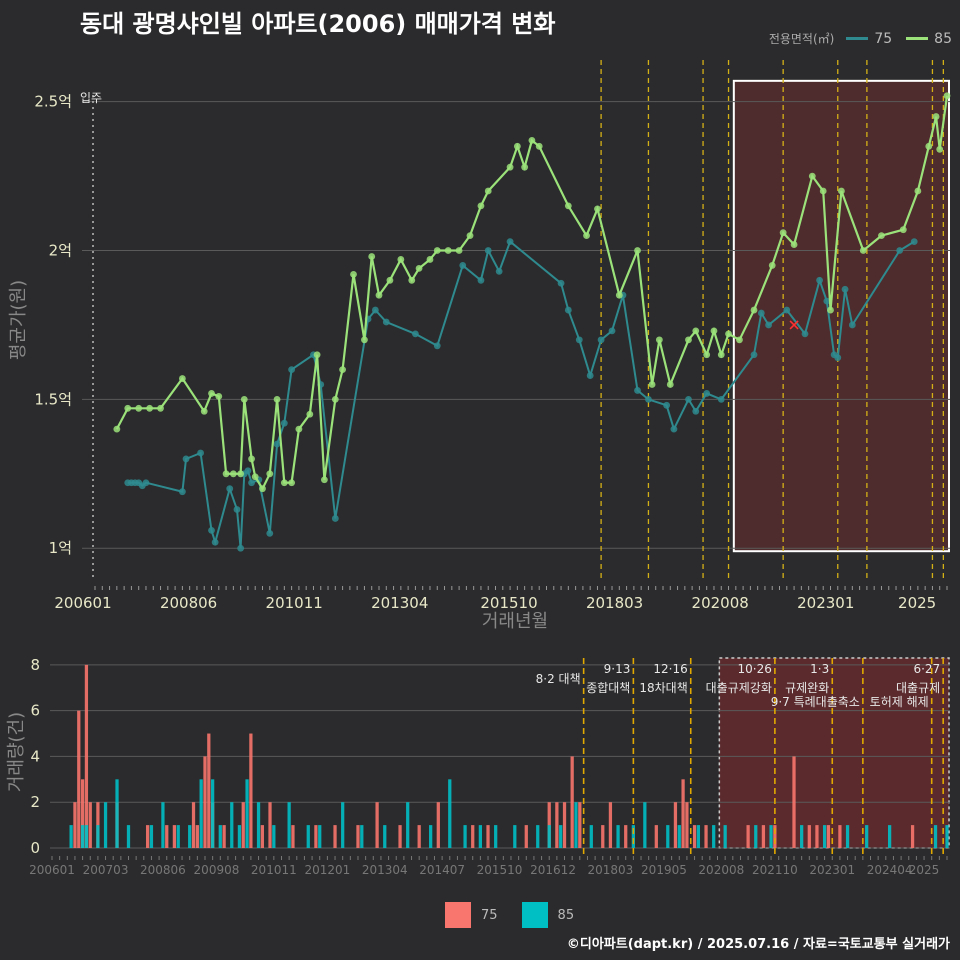  I want to click on y-axis-label-bottom: 거래량(건), so click(16, 752).